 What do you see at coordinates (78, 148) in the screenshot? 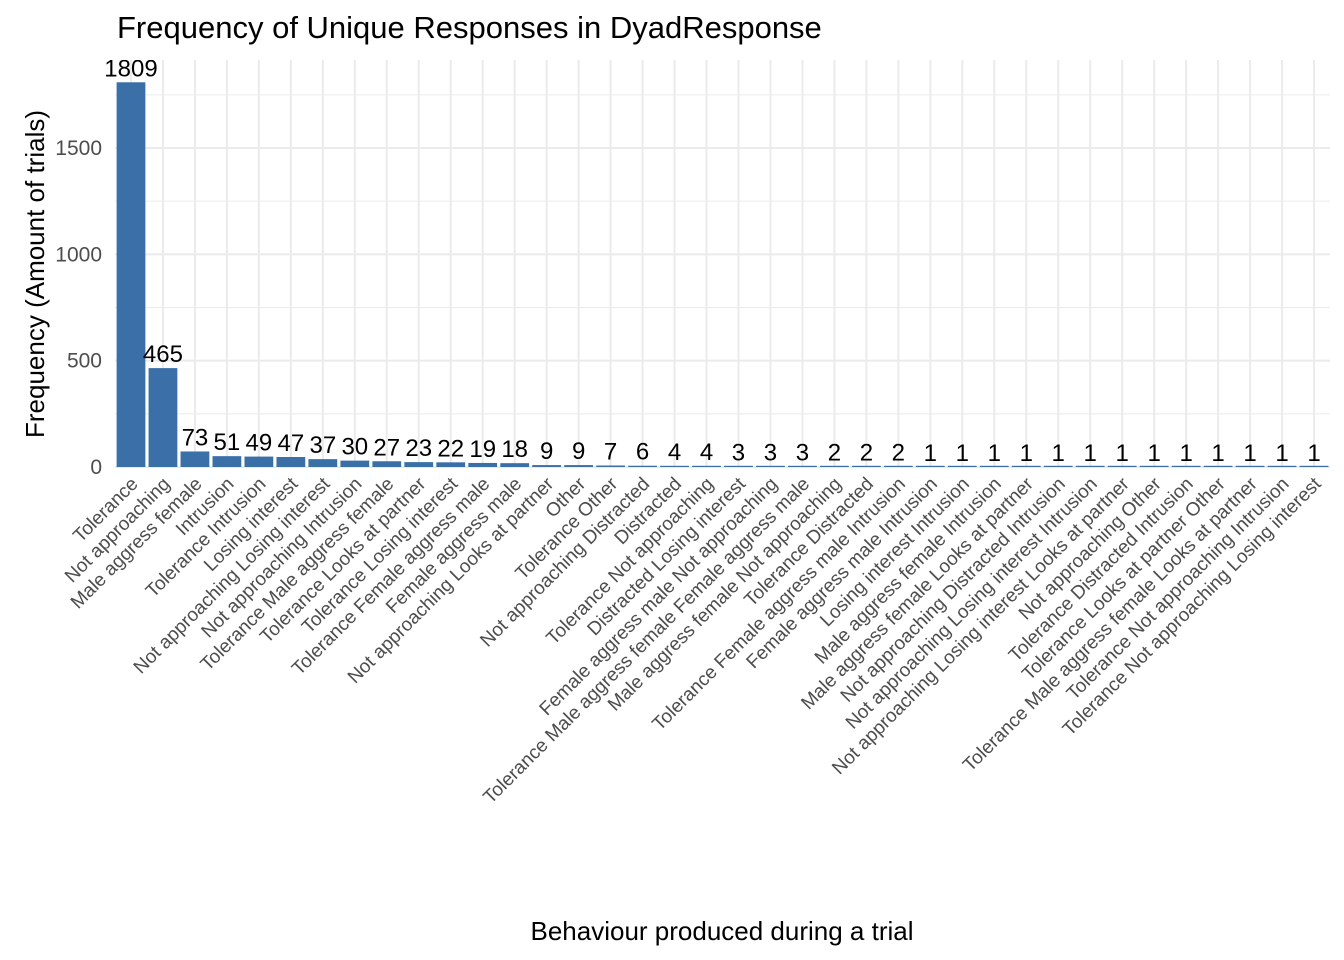
I see `y-tick-label: 1500` at bounding box center [78, 148].